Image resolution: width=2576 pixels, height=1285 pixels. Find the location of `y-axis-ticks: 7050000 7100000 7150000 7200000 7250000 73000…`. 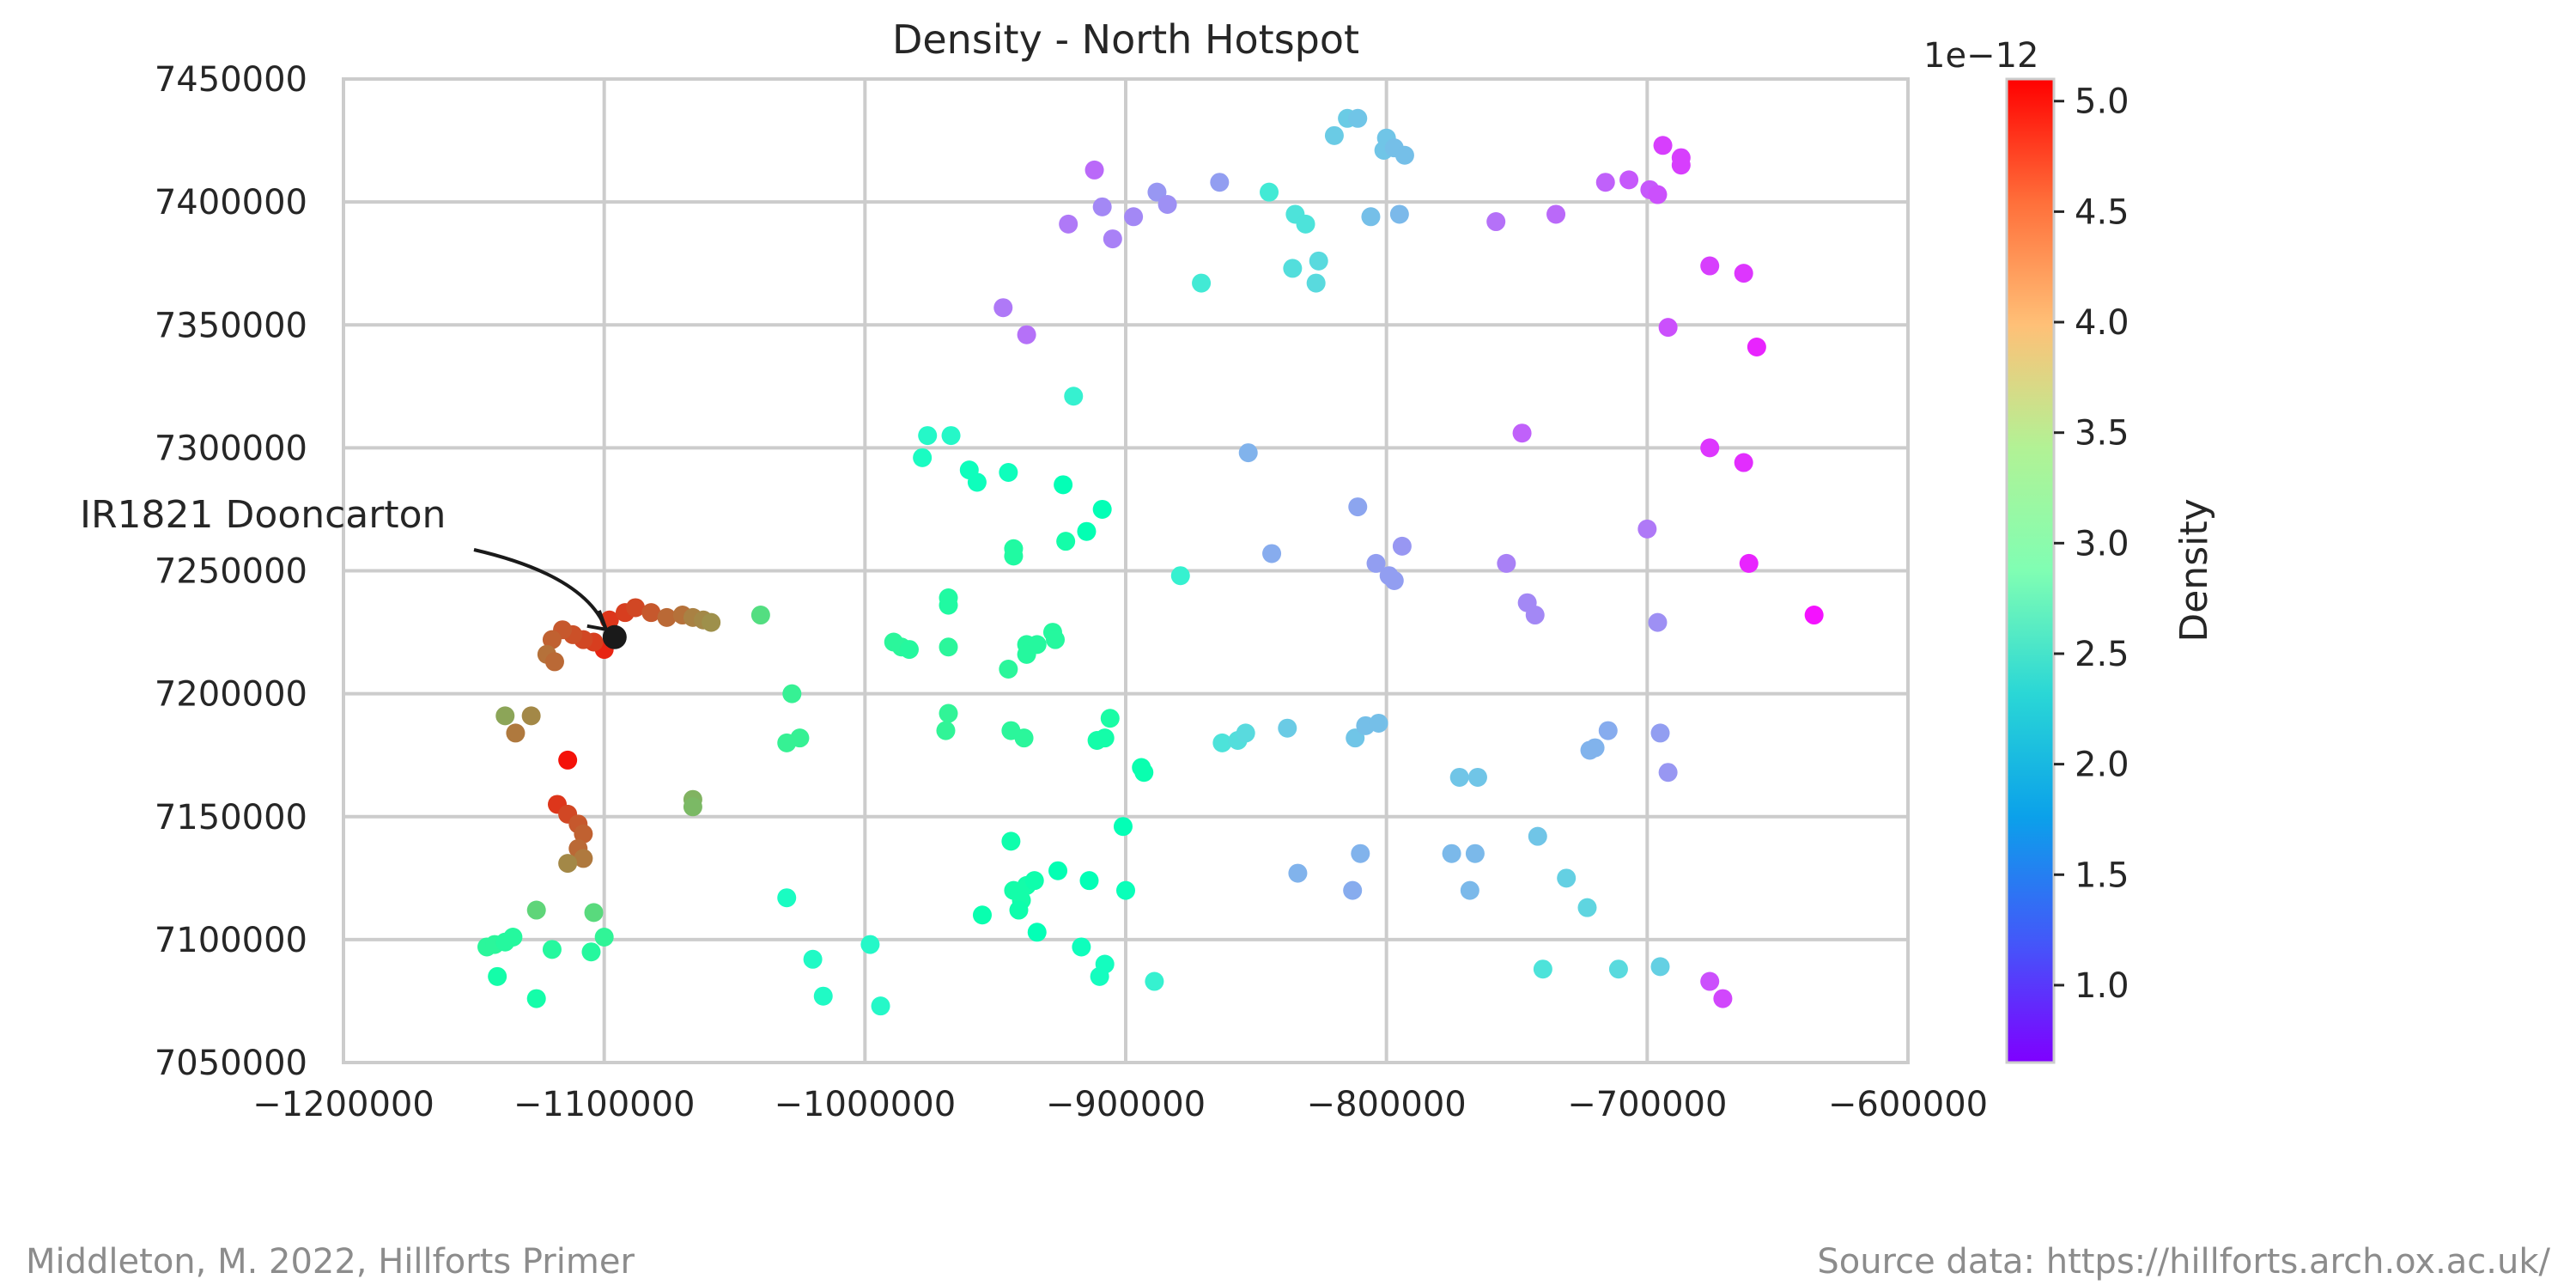

y-axis-ticks: 7050000 7100000 7150000 7200000 7250000 73000… is located at coordinates (231, 572).